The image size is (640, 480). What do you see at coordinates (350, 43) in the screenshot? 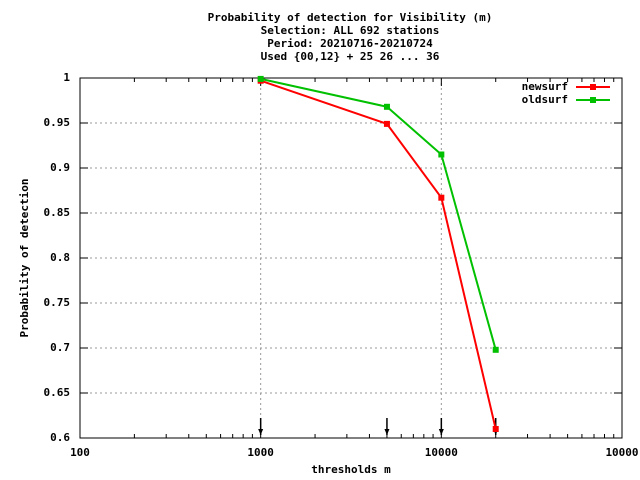
I see `chart-title: Period: 20210716-20210724` at bounding box center [350, 43].